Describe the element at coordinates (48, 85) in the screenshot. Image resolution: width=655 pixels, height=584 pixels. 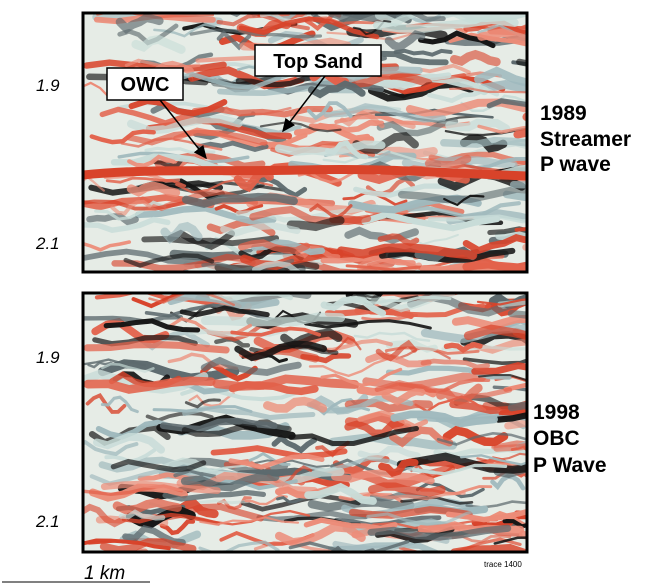
I see `time-tick: 1.9` at that location.